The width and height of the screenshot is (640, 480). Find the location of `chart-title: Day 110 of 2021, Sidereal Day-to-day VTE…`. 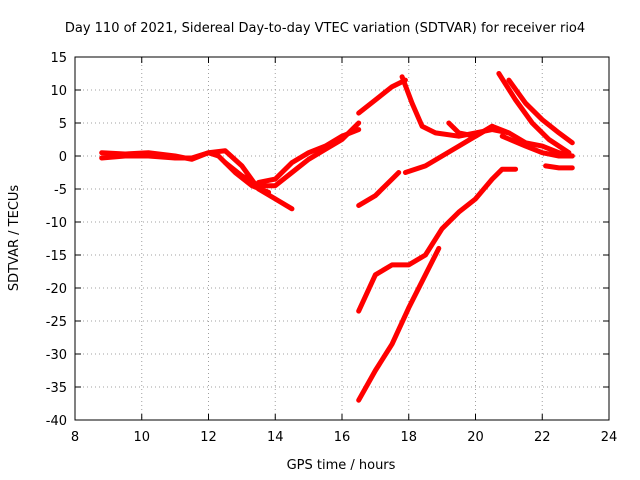

chart-title: Day 110 of 2021, Sidereal Day-to-day VTE… is located at coordinates (325, 28).